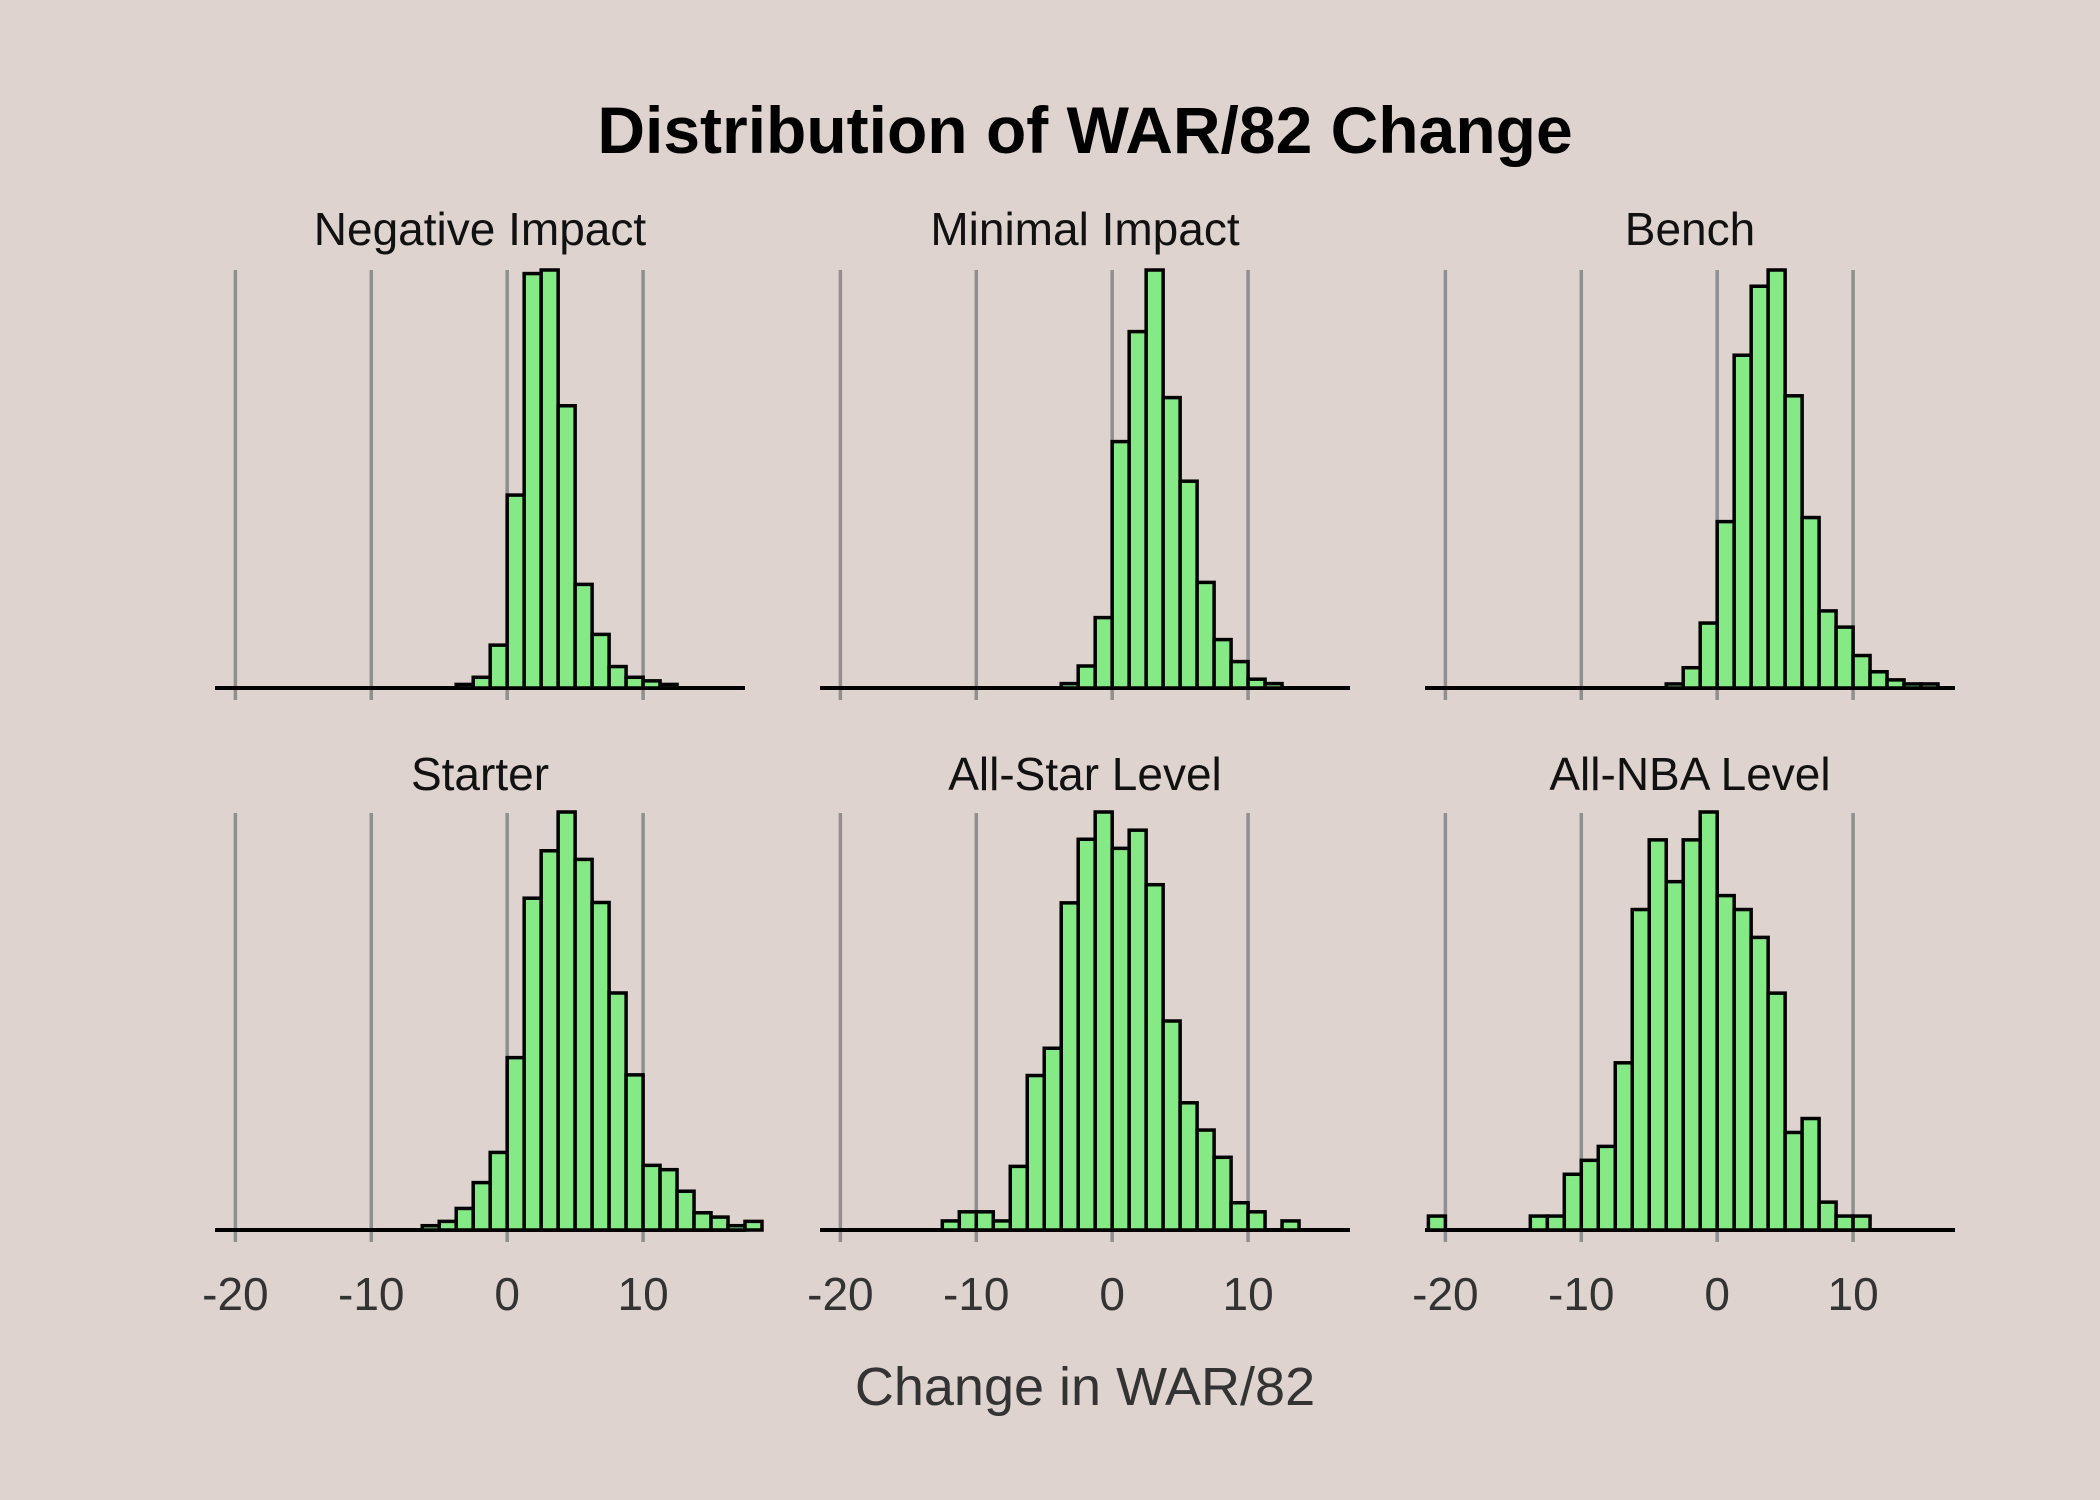 This screenshot has width=2100, height=1500. What do you see at coordinates (483, 1034) in the screenshot?
I see `panel-starter: Starter -20 -10 0 10` at bounding box center [483, 1034].